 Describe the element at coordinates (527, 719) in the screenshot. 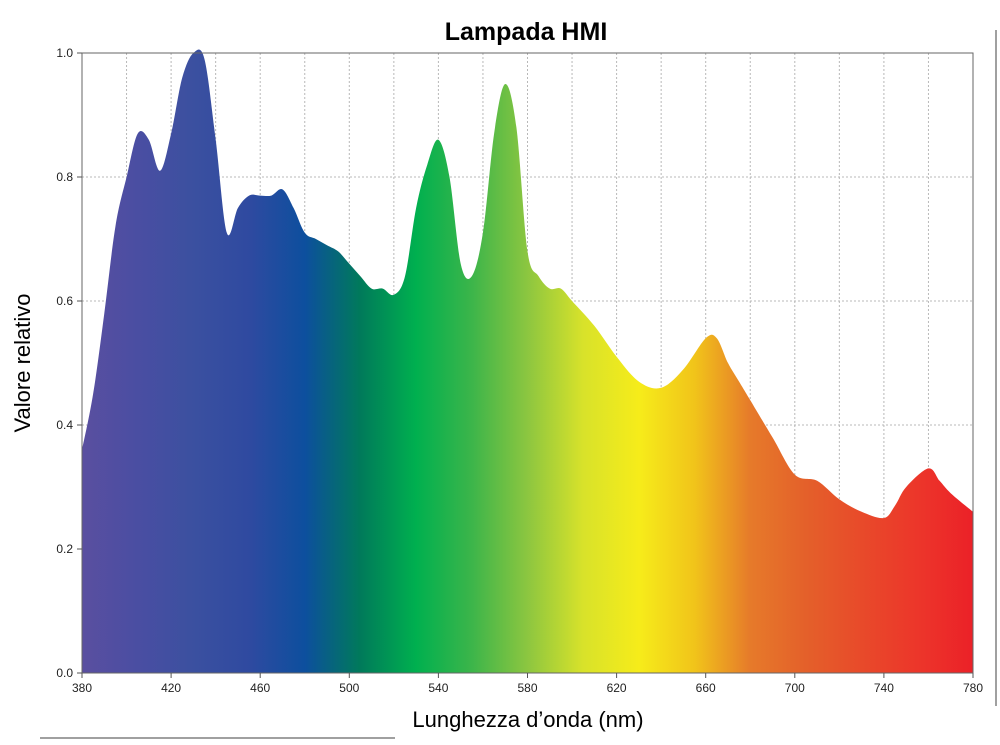

I see `x-axis-title: Lunghezza d’onda (nm)` at that location.